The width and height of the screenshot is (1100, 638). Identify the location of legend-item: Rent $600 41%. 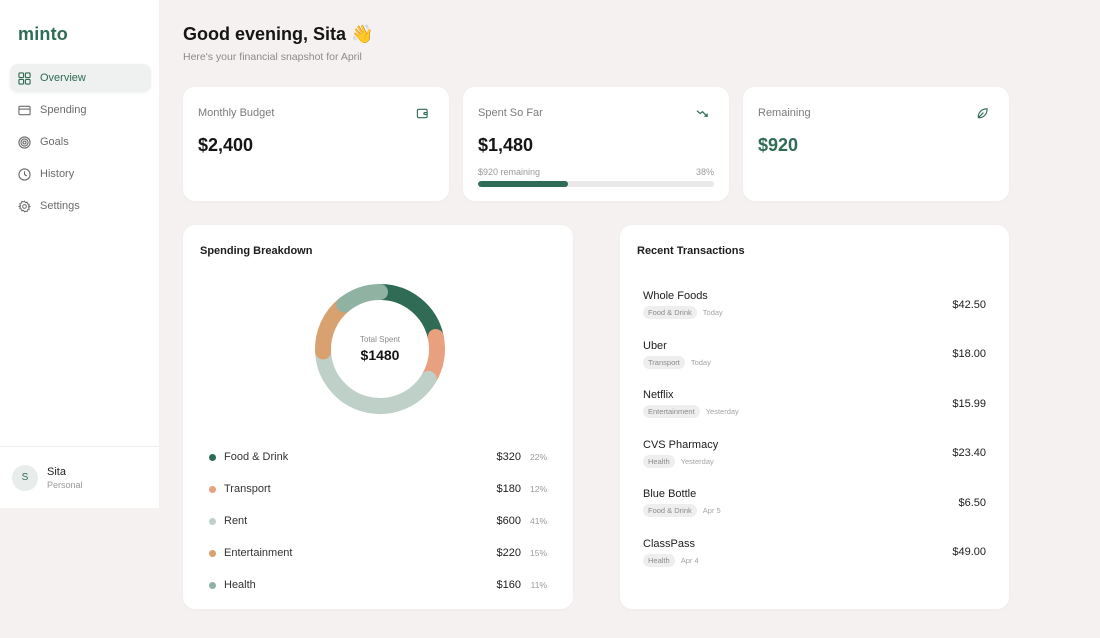
(378, 521).